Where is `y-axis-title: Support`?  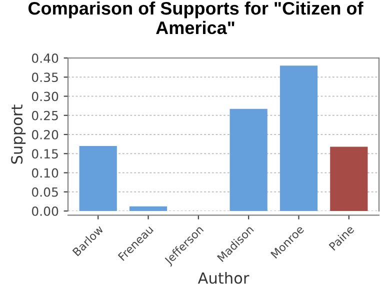 y-axis-title: Support is located at coordinates (18, 134).